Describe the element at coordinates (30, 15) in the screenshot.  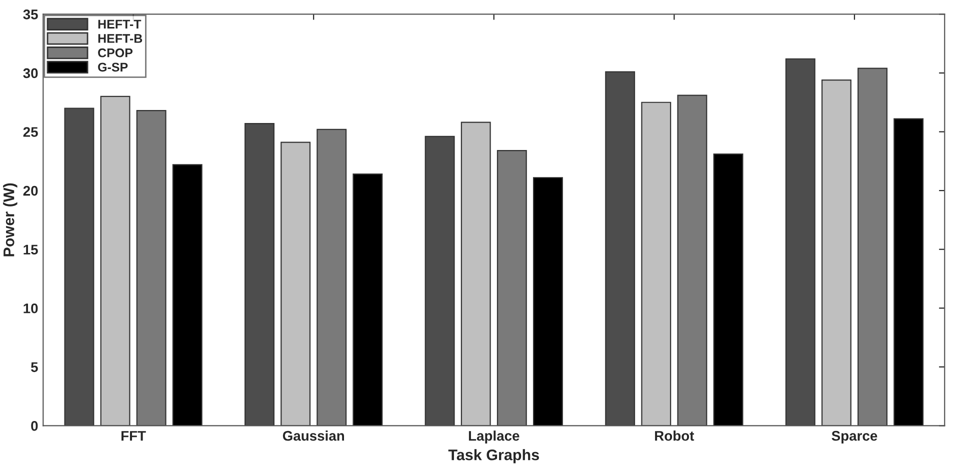
I see `y-tick-label: 35` at that location.